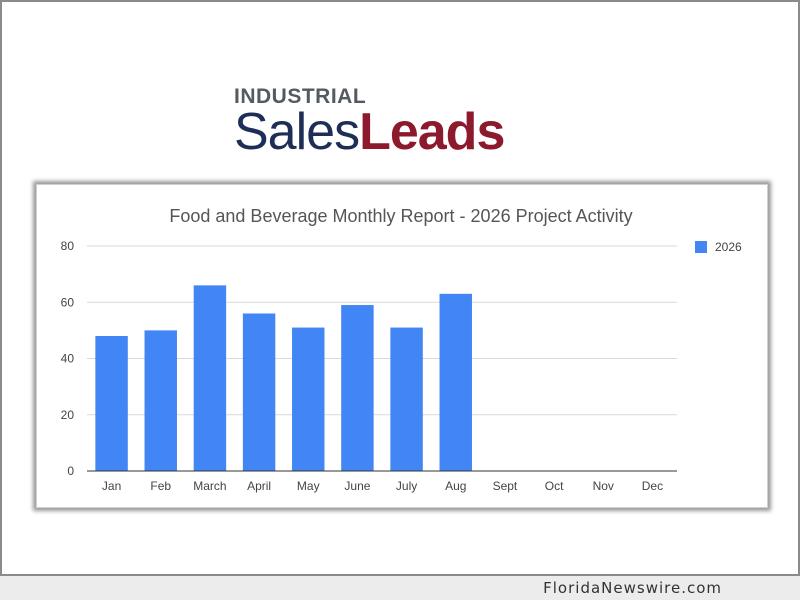 Image resolution: width=800 pixels, height=600 pixels. What do you see at coordinates (632, 588) in the screenshot?
I see `watermark-text: FloridaNewswire.com` at bounding box center [632, 588].